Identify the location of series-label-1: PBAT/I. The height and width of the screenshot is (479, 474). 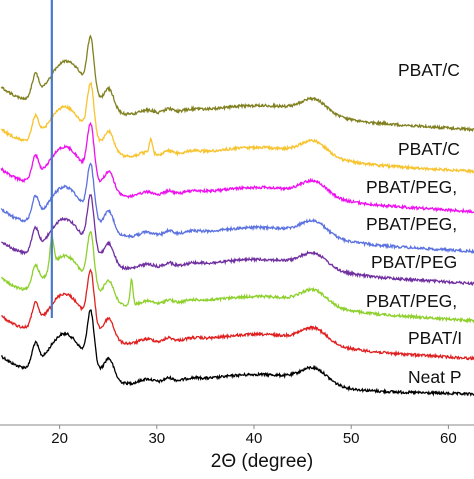
(435, 338).